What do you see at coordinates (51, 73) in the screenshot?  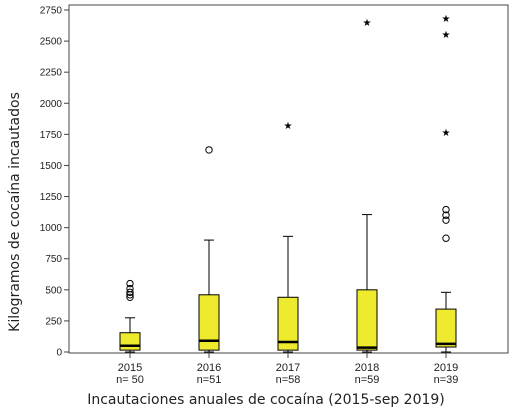 I see `y-tick-label: 2250` at bounding box center [51, 73].